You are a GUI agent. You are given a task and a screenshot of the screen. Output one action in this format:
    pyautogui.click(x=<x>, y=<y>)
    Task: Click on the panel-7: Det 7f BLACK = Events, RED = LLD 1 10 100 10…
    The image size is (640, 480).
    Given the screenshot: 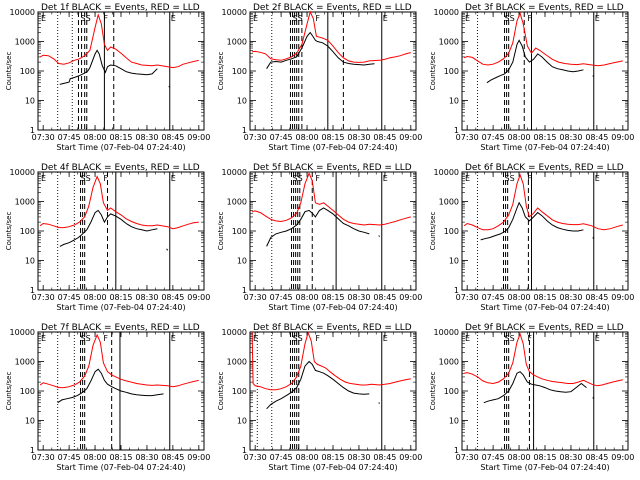 What is the action you would take?
    pyautogui.click(x=107, y=397)
    